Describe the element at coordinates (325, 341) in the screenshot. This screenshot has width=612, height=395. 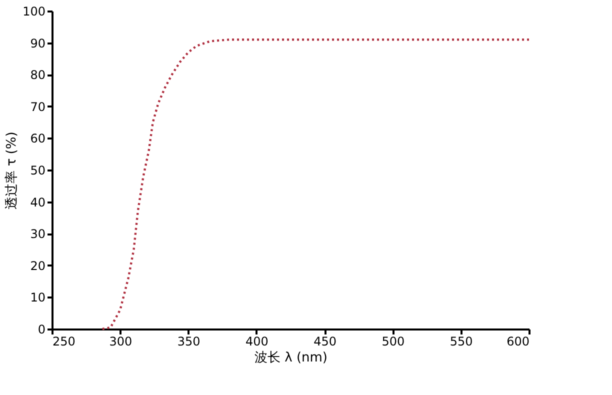
I see `x-tick-label: 450` at that location.